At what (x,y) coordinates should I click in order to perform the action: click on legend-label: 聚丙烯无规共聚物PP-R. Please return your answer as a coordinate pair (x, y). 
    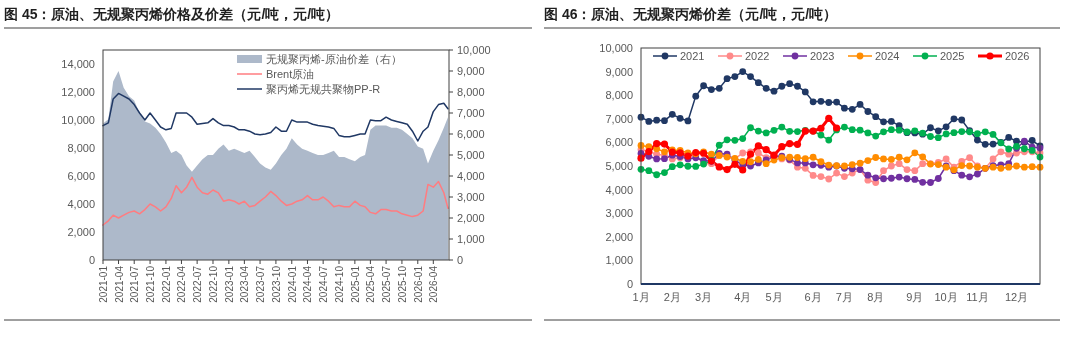
    Looking at the image, I should click on (323, 89).